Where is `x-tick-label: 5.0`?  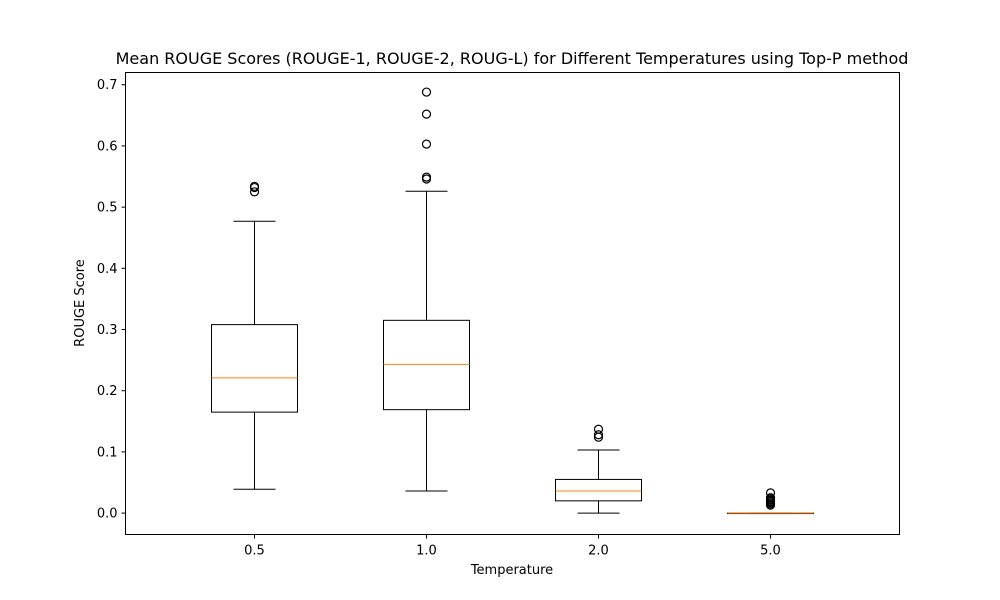
x-tick-label: 5.0 is located at coordinates (770, 551).